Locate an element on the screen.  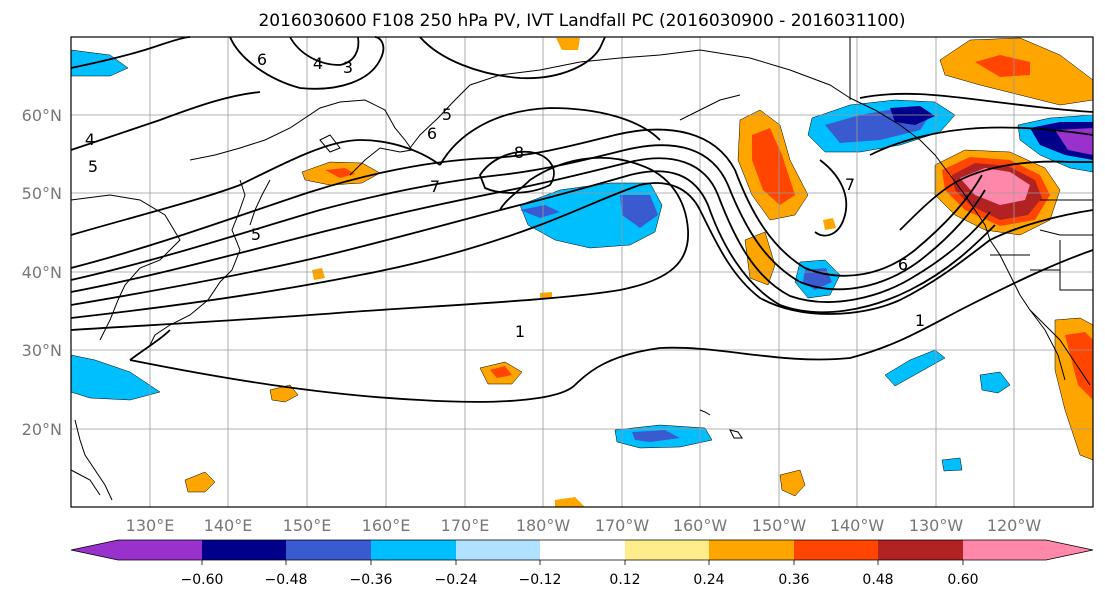
shade-blue-12n is located at coordinates (952, 464).